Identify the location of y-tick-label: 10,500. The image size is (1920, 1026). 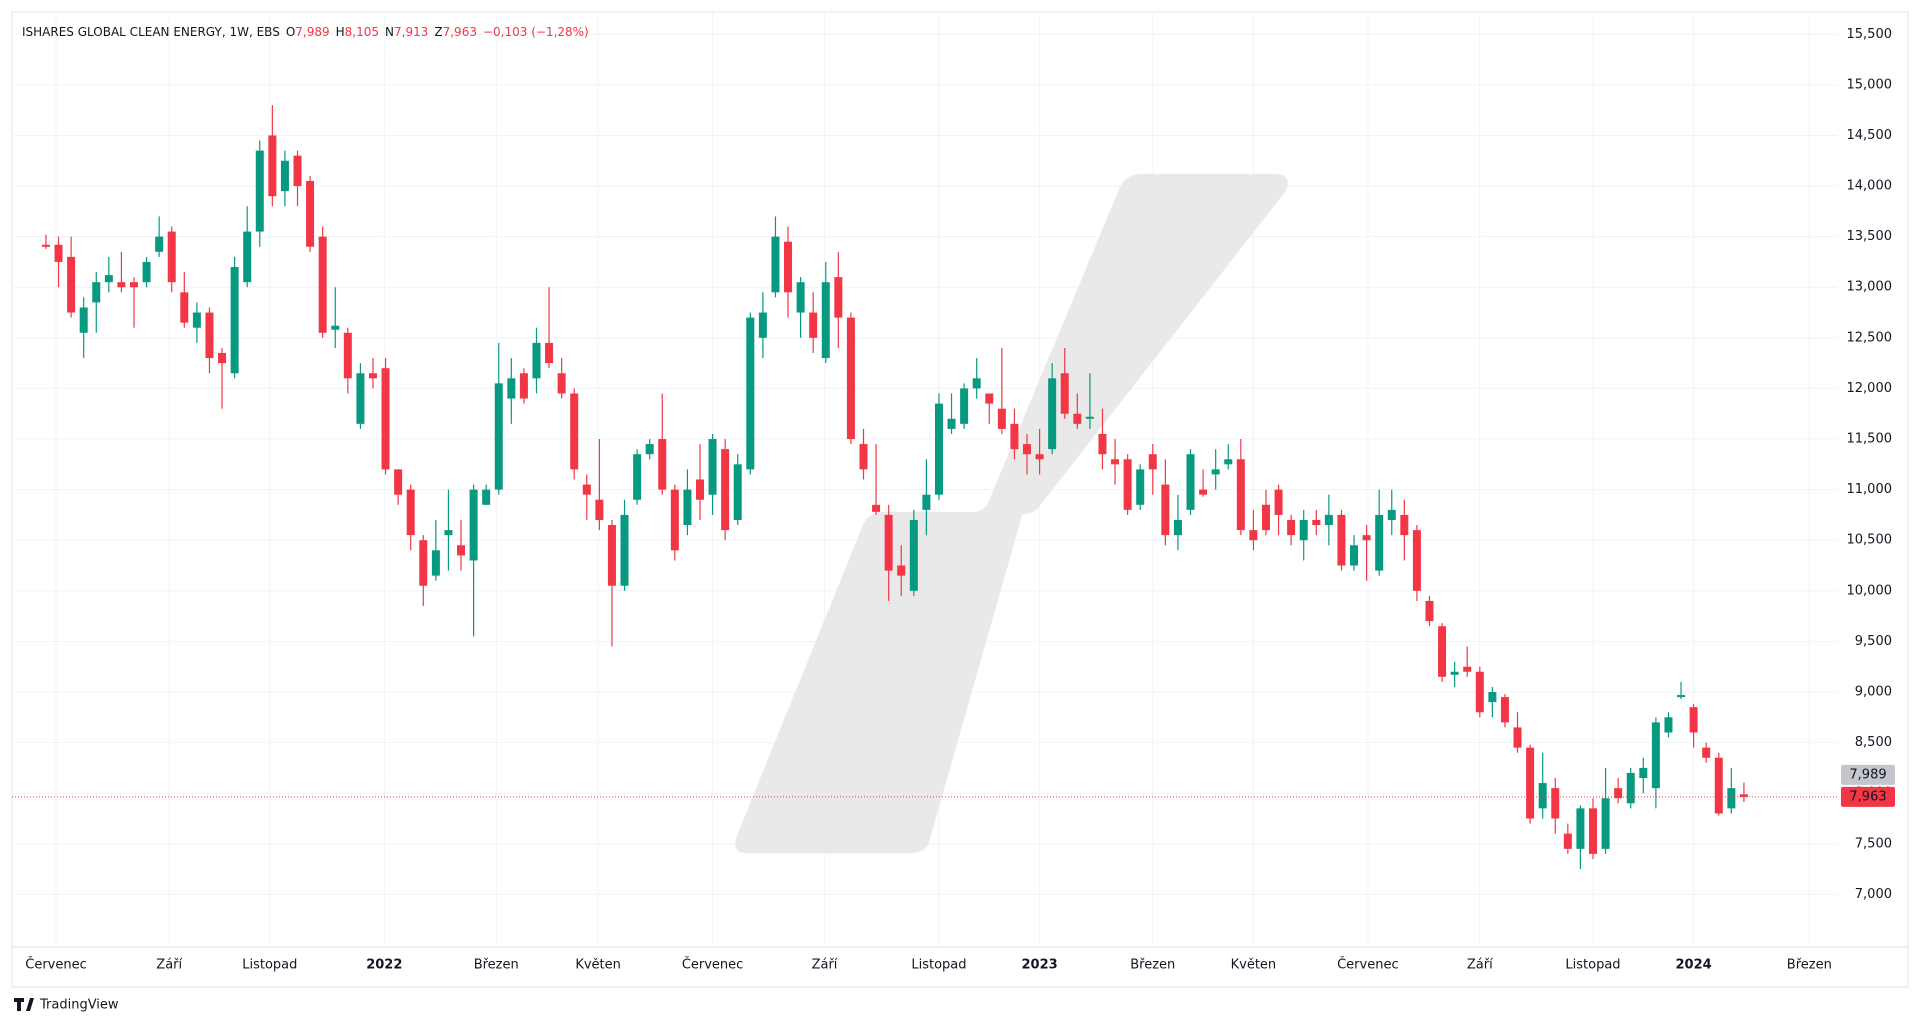
(1870, 540).